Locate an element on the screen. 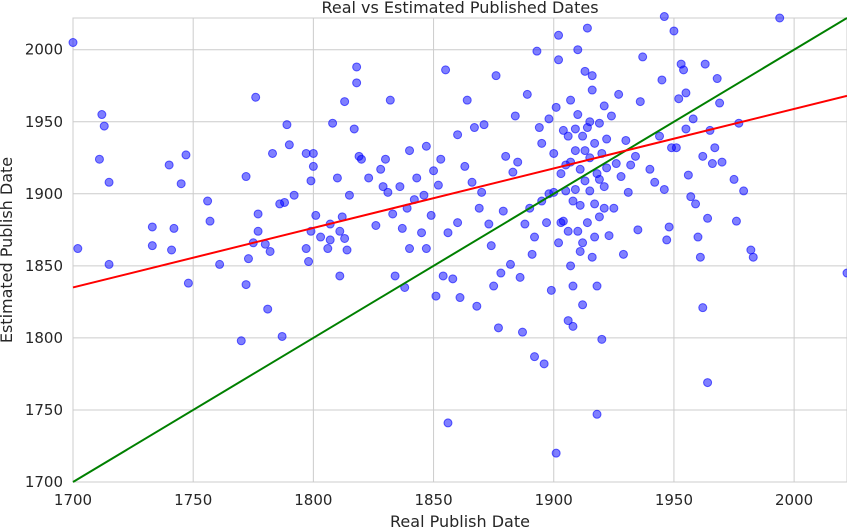 The width and height of the screenshot is (847, 531). y-tick-label: 2000 is located at coordinates (44, 50).